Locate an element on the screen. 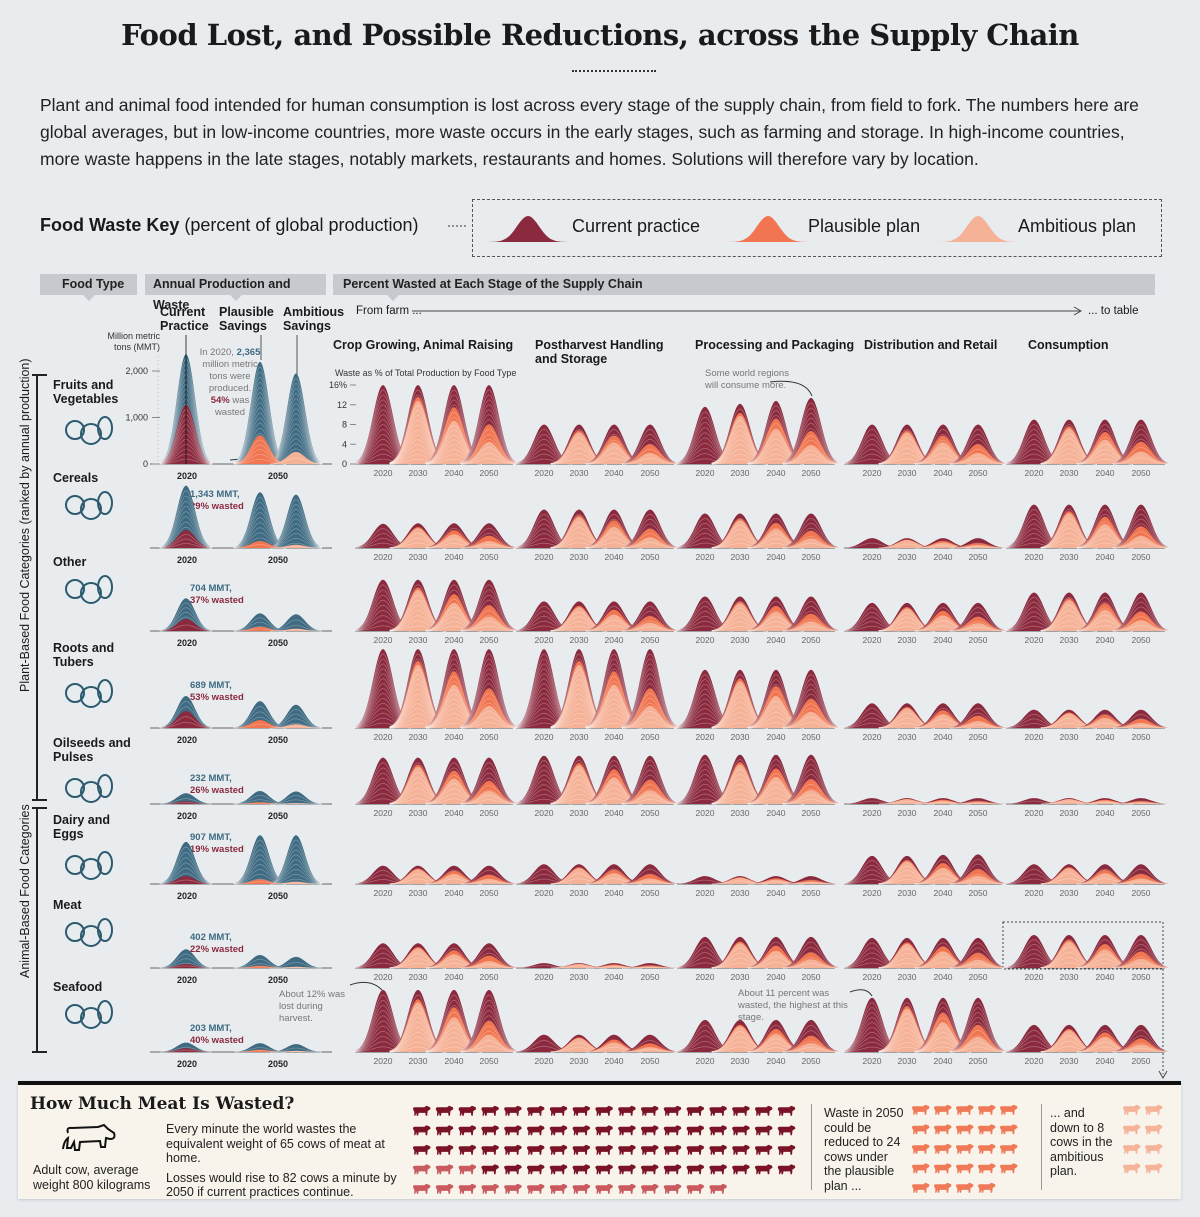  ann-mid: million metric tons were produced. is located at coordinates (230, 376).